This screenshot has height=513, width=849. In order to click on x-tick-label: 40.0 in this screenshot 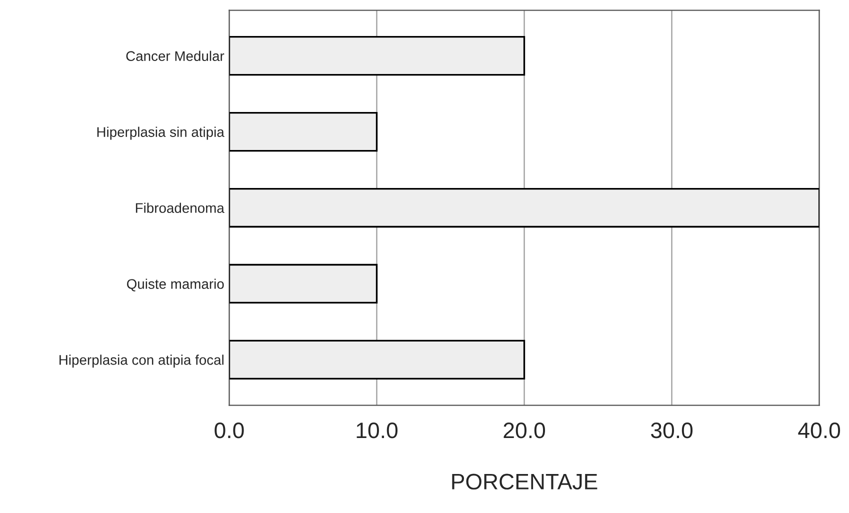, I will do `click(819, 430)`.